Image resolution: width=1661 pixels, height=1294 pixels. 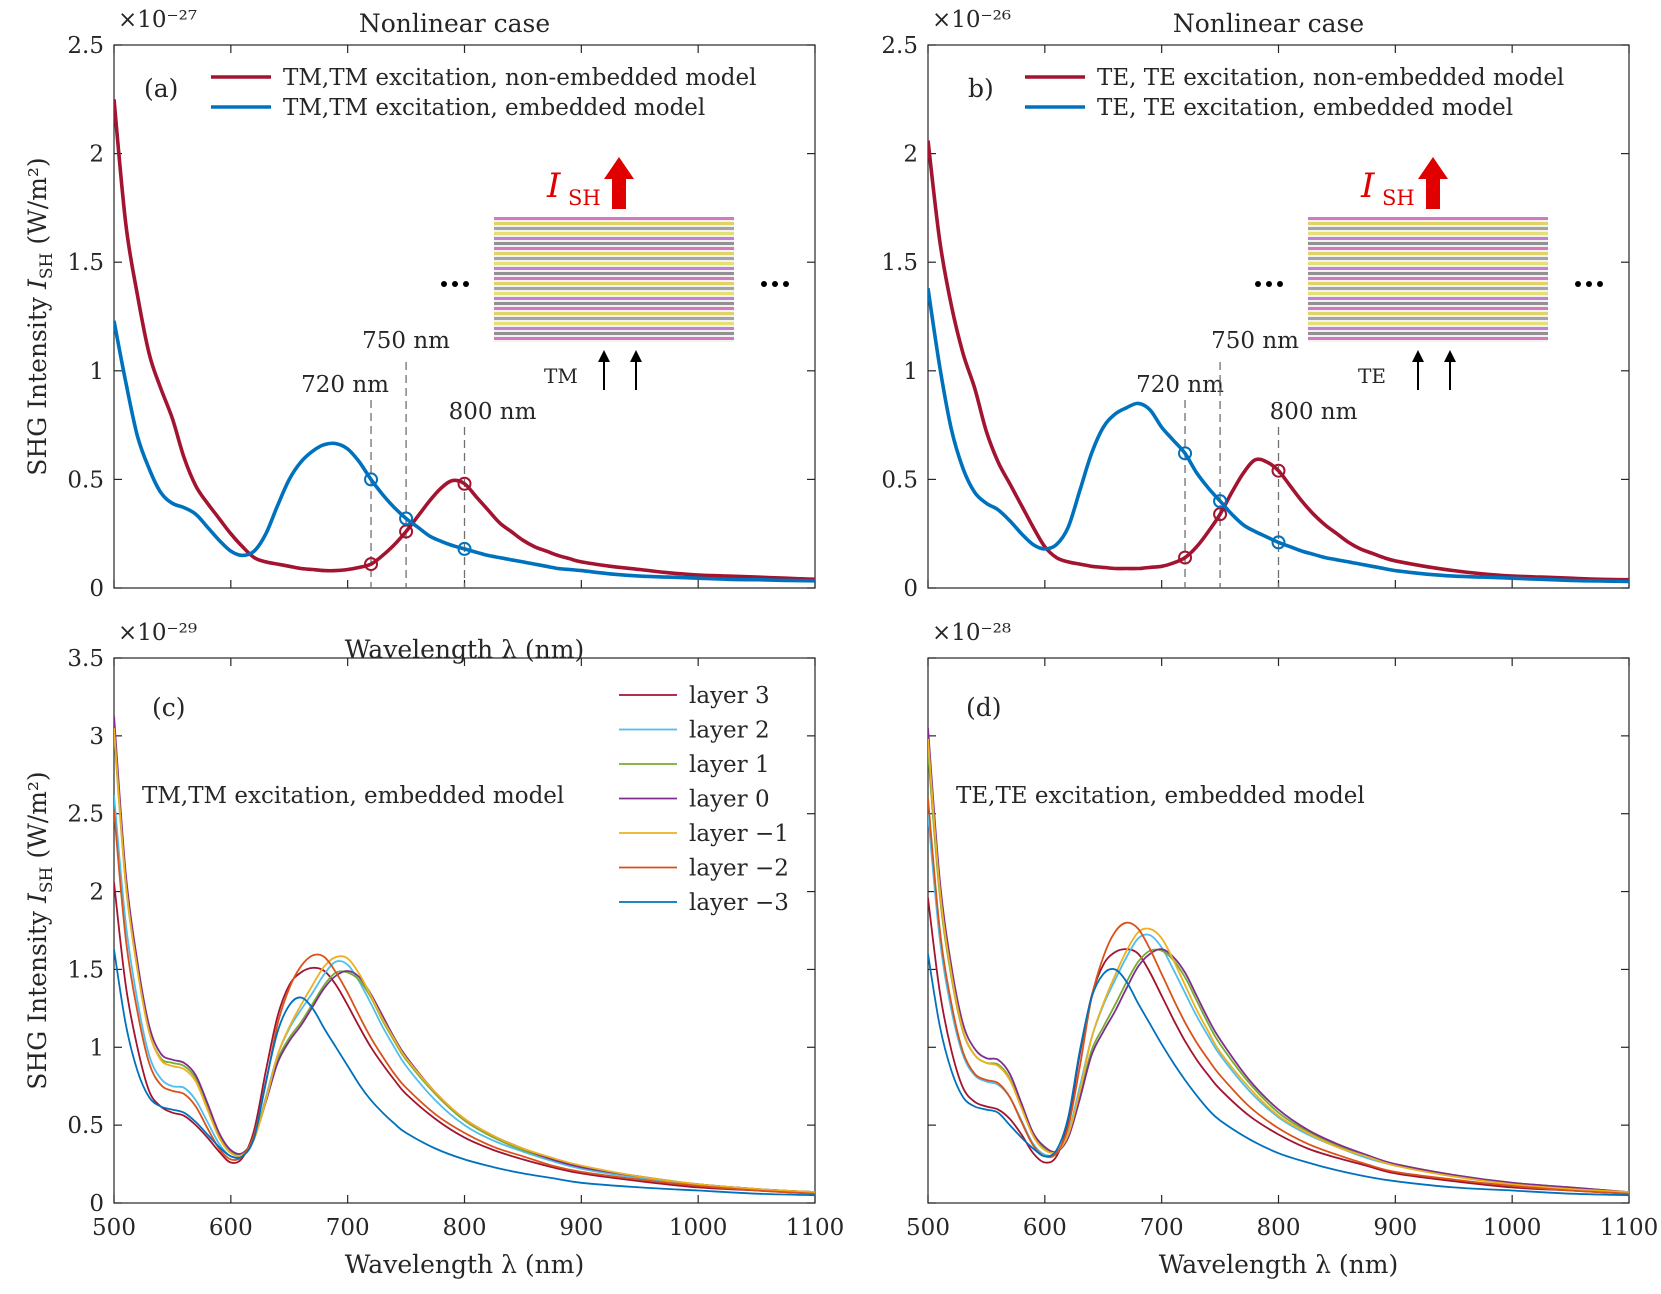 What do you see at coordinates (1330, 78) in the screenshot?
I see `legend-label: TE, TE excitation, non-embedded model` at bounding box center [1330, 78].